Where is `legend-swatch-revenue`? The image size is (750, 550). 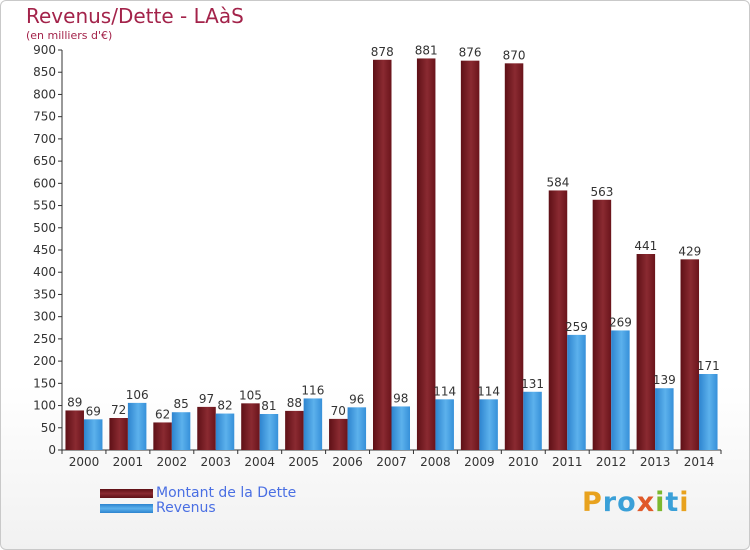 legend-swatch-revenue is located at coordinates (126, 508).